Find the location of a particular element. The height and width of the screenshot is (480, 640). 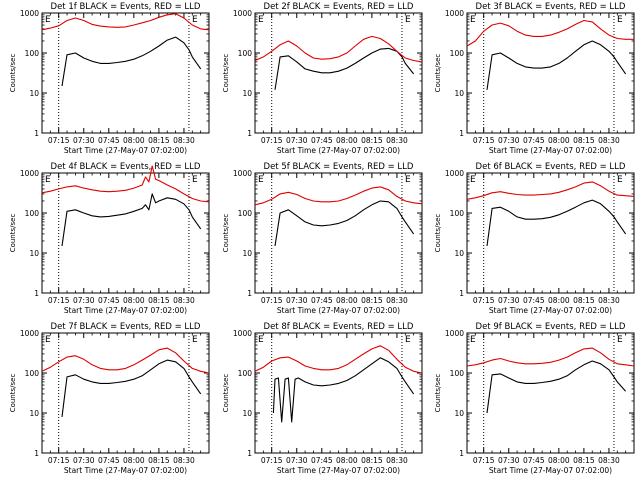

panel-title: Det 3f BLACK = Events, RED = LLD is located at coordinates (551, 7).